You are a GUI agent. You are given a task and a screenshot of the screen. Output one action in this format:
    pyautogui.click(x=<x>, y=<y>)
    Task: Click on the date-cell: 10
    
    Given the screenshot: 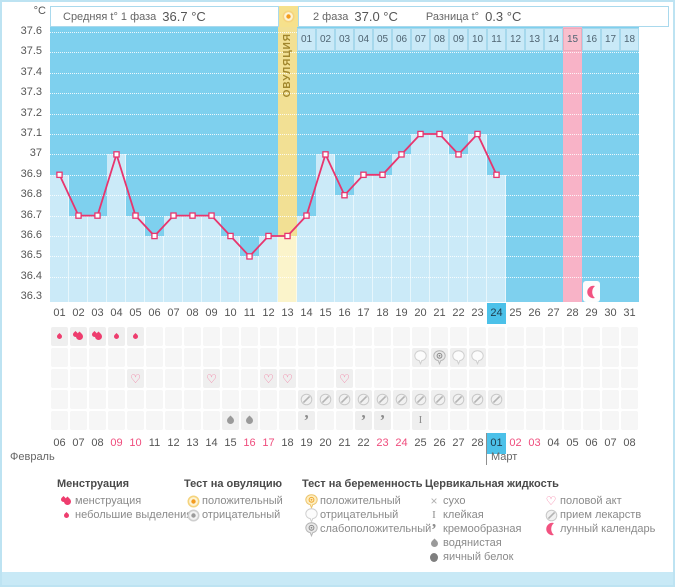 What is the action you would take?
    pyautogui.click(x=135, y=443)
    